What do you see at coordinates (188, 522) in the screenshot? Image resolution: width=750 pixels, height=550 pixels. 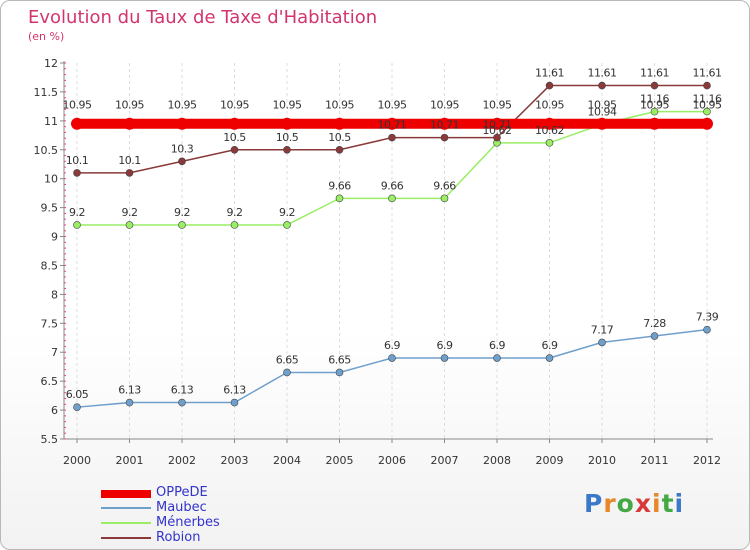 I see `legend-label-menerbes: Ménerbes` at bounding box center [188, 522].